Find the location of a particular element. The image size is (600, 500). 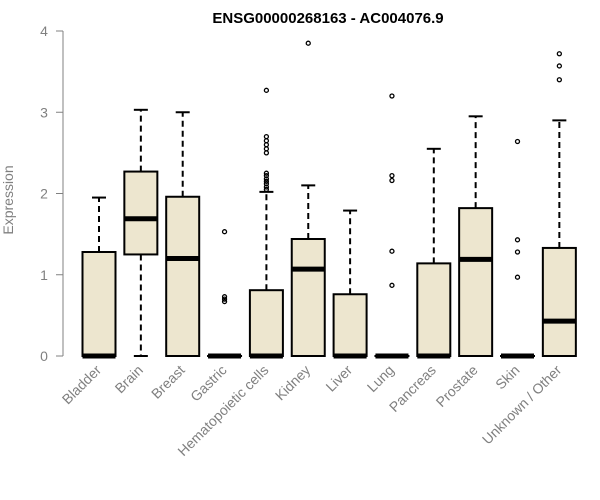

y-axis-label: Expression is located at coordinates (8, 199).